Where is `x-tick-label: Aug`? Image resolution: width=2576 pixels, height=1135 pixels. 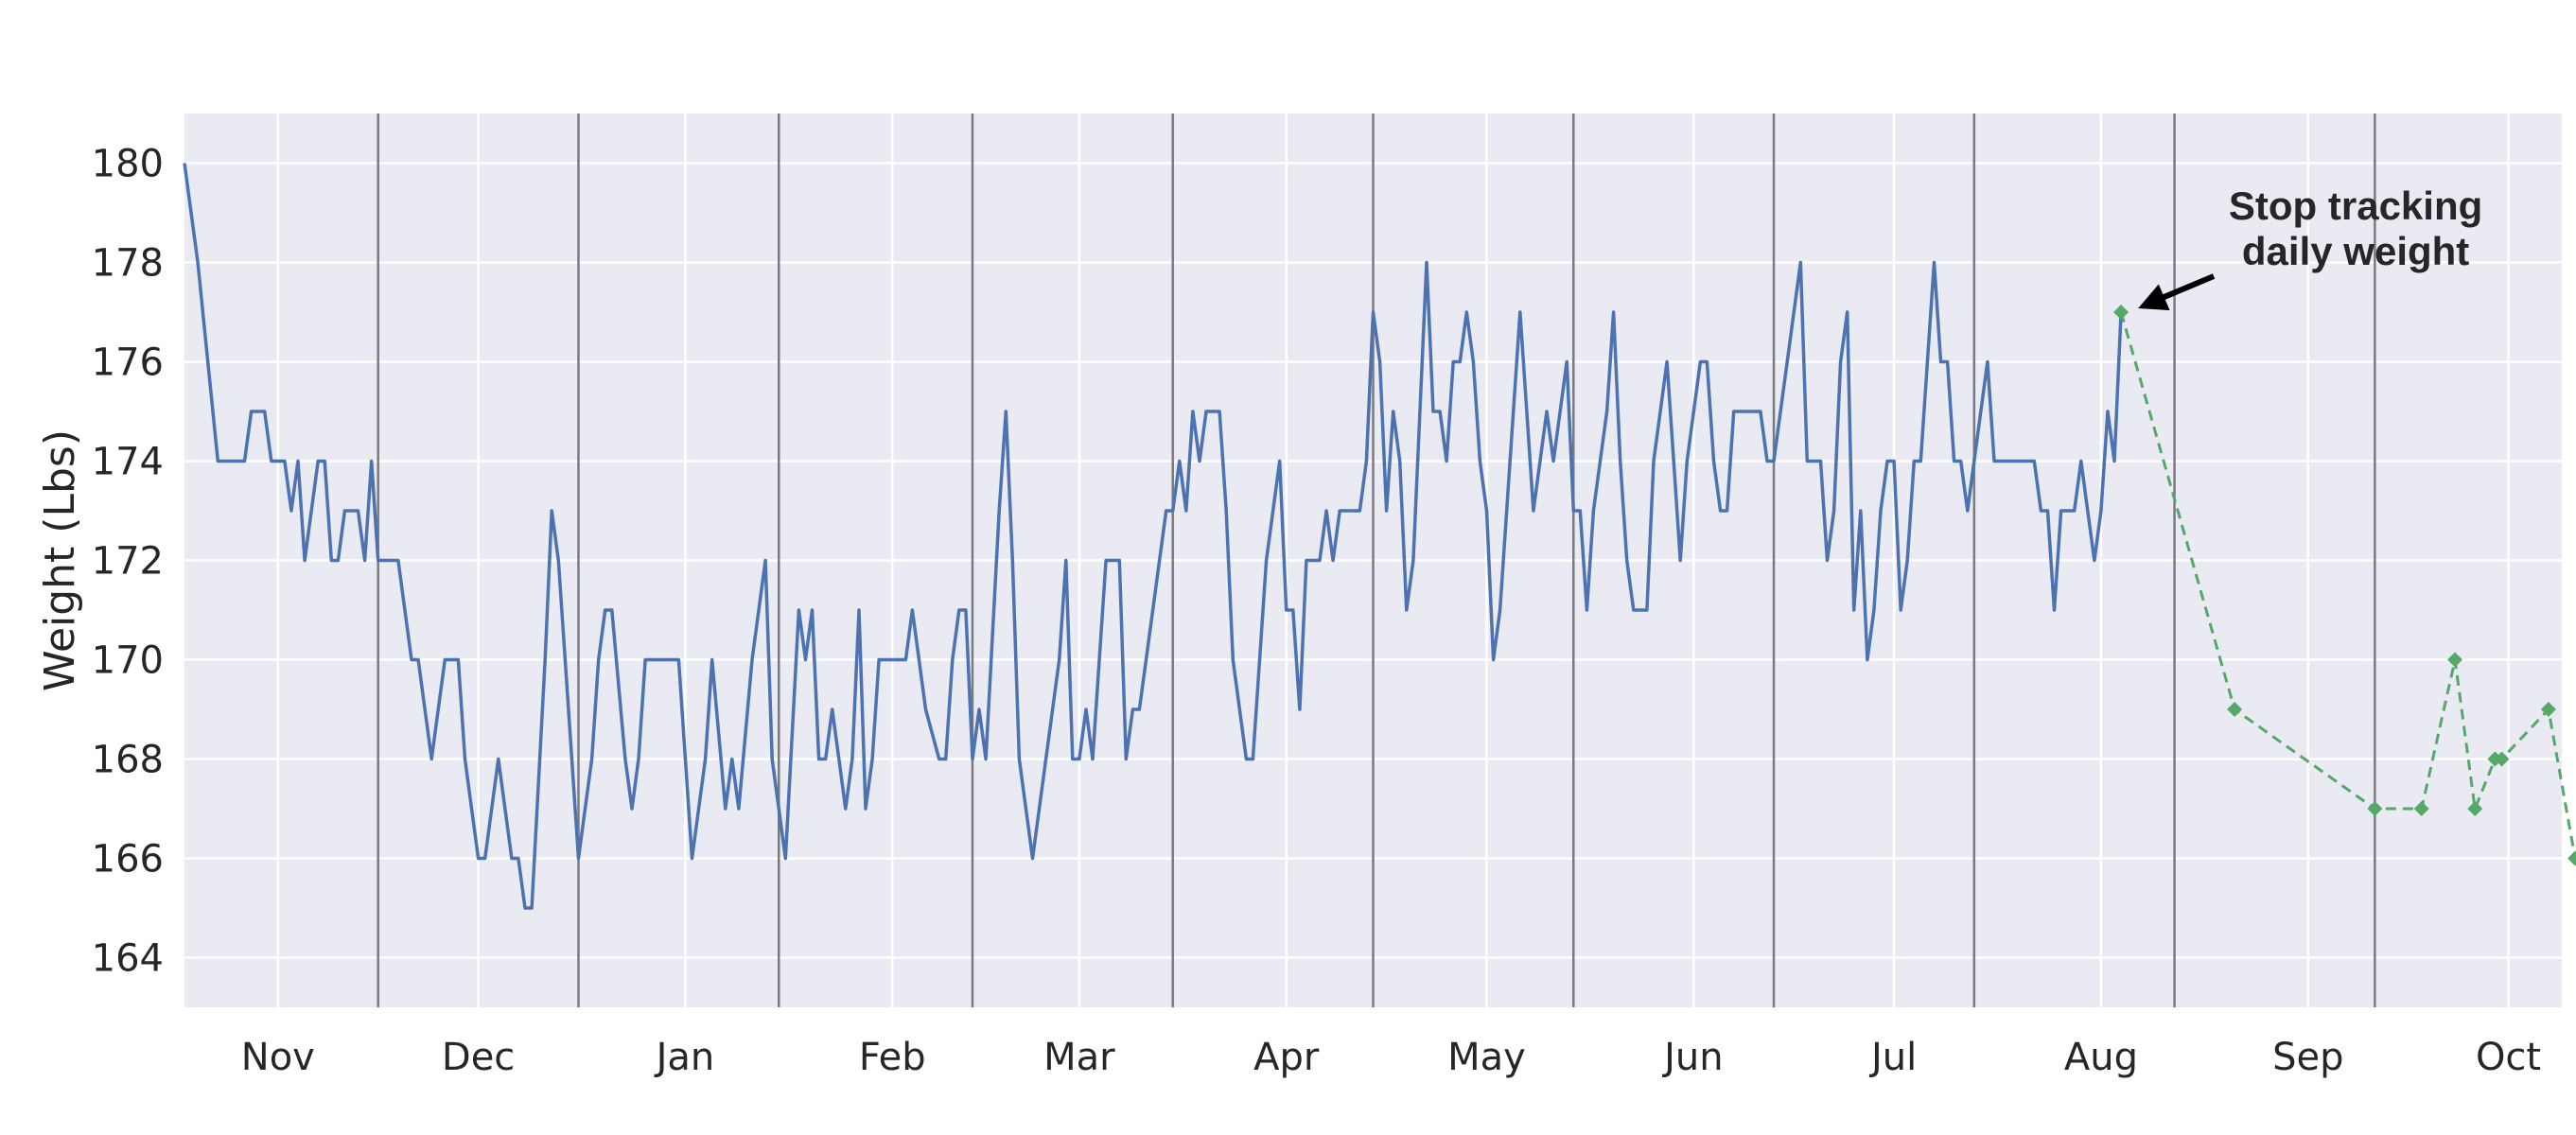 x-tick-label: Aug is located at coordinates (2101, 1057).